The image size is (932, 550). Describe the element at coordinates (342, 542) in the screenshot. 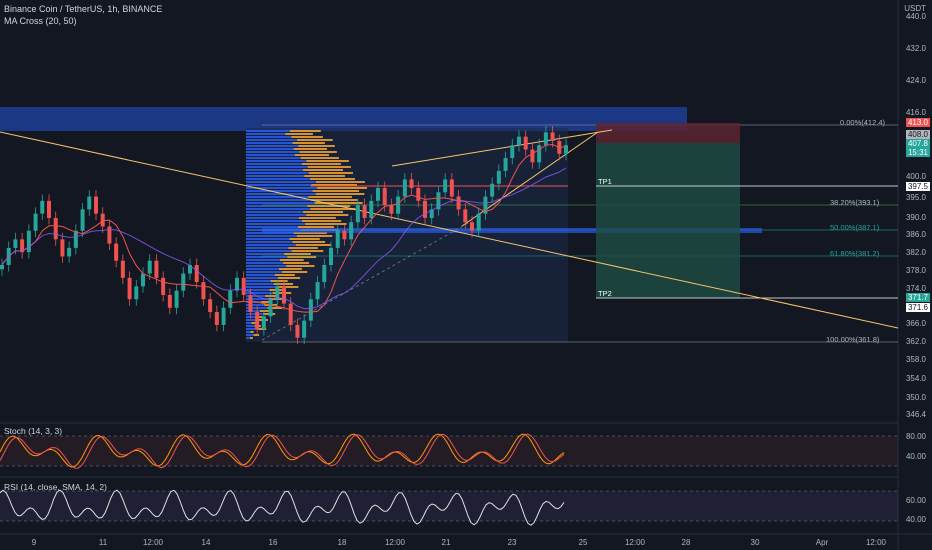

I see `time-tick: 18` at that location.